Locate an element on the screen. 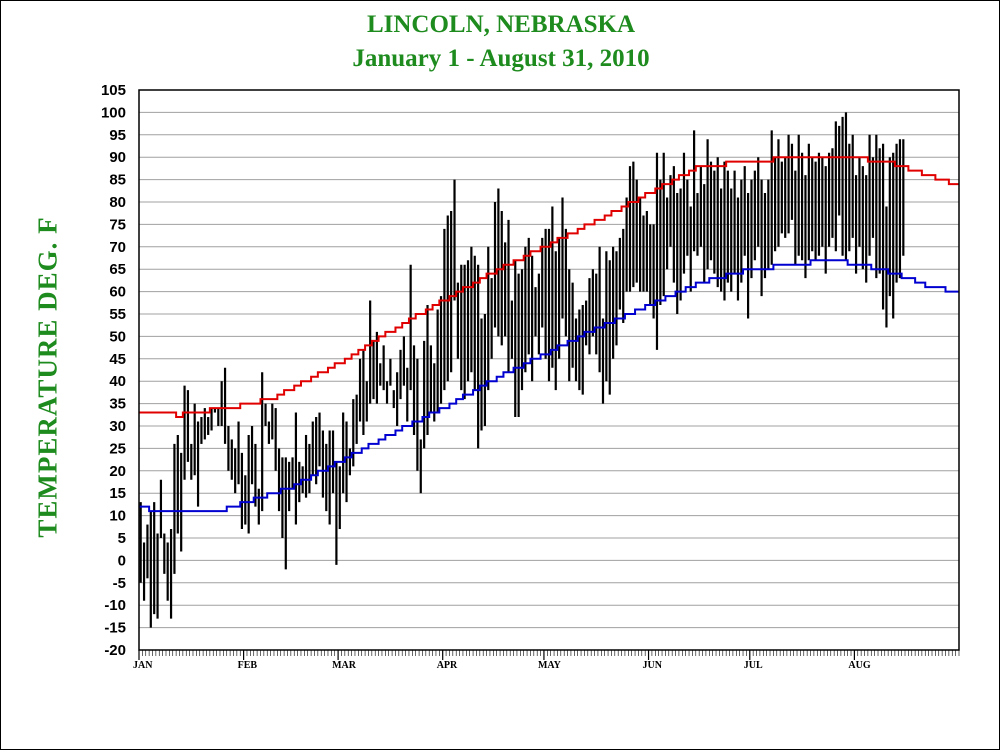 This screenshot has height=750, width=1000. y-tick-label-75: 75 is located at coordinates (117, 224).